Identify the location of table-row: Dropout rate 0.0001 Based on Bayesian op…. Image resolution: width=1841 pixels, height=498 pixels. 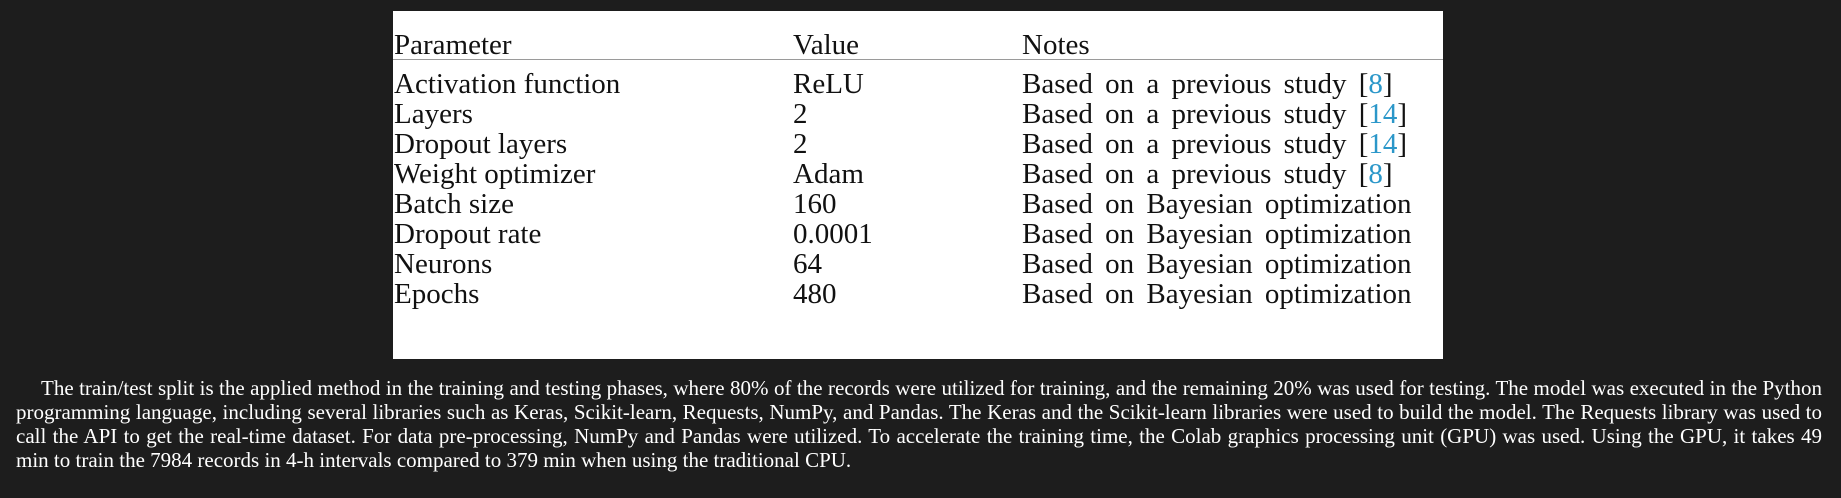
(918, 234).